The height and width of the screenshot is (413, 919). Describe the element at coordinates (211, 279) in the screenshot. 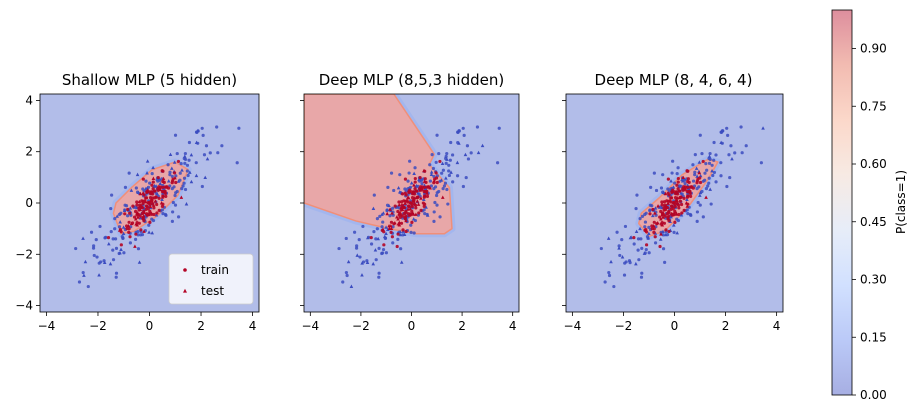

I see `legend-box` at that location.